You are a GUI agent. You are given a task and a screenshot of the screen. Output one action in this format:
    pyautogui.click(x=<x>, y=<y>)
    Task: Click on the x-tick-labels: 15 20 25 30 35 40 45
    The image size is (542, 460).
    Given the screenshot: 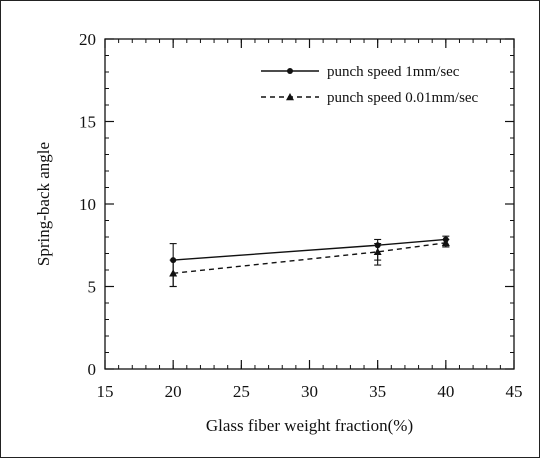 What is the action you would take?
    pyautogui.click(x=310, y=391)
    